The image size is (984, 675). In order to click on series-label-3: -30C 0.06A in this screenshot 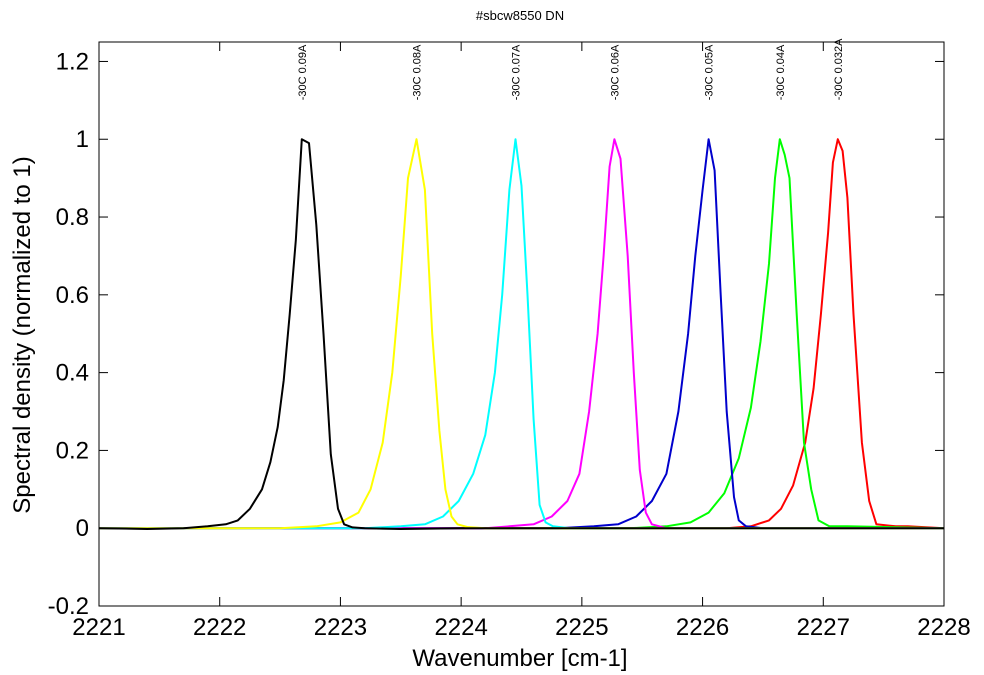, I will do `click(615, 72)`.